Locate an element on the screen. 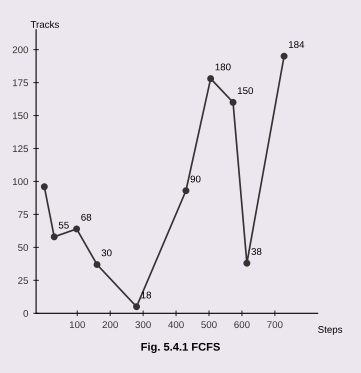 The height and width of the screenshot is (373, 361). y-tick-label: 25 is located at coordinates (23, 280).